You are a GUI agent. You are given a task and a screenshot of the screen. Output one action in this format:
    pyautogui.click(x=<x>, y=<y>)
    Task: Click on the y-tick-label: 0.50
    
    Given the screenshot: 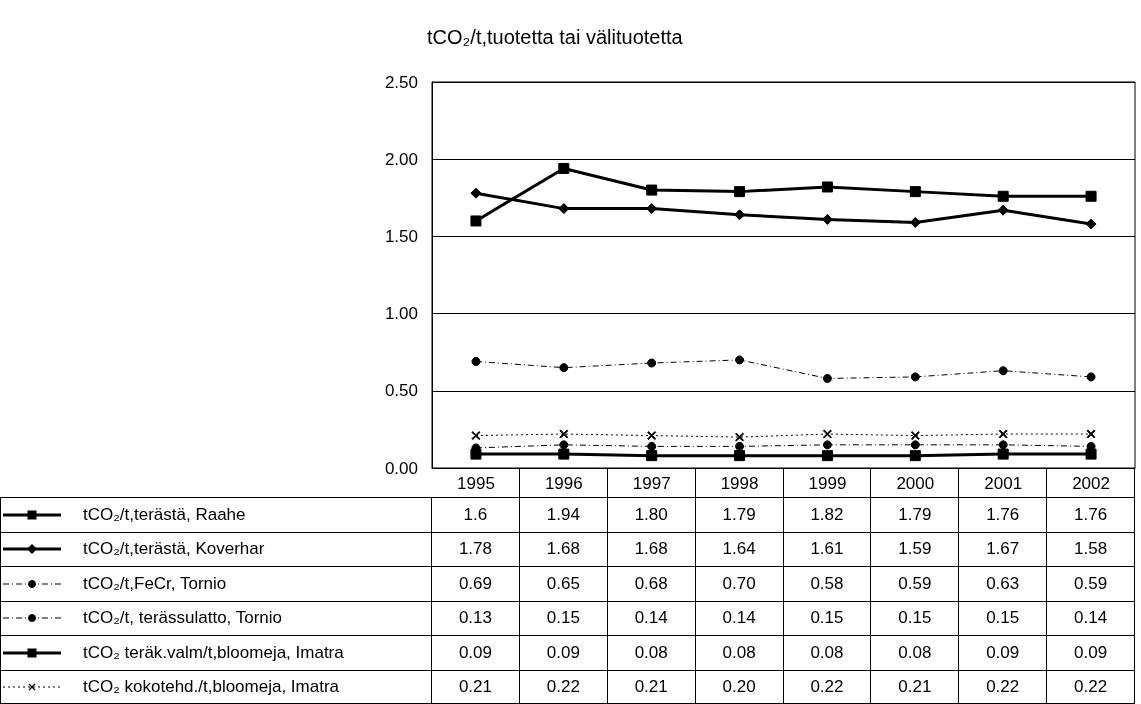 What is the action you would take?
    pyautogui.click(x=401, y=391)
    